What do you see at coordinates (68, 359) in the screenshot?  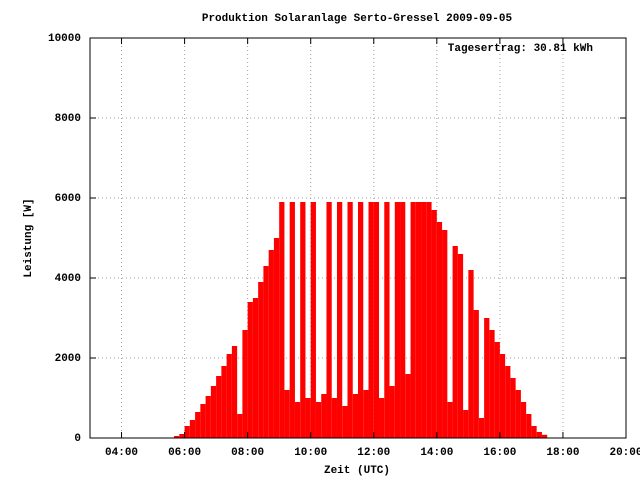 I see `y-tick-label: 2000` at bounding box center [68, 359].